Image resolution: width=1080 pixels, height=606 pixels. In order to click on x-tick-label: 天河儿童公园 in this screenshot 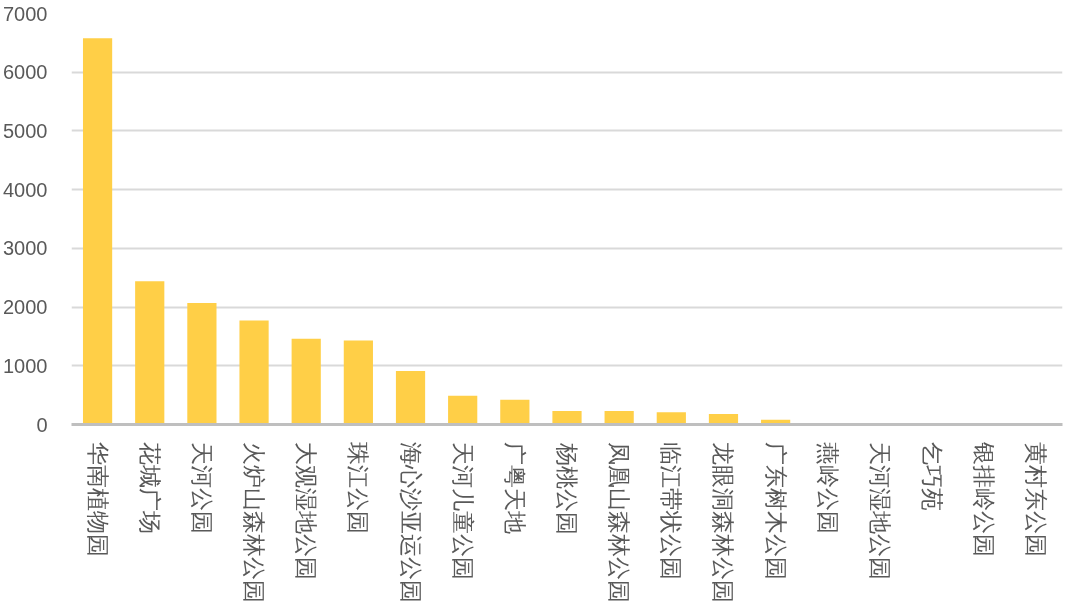, I will do `click(462, 511)`.